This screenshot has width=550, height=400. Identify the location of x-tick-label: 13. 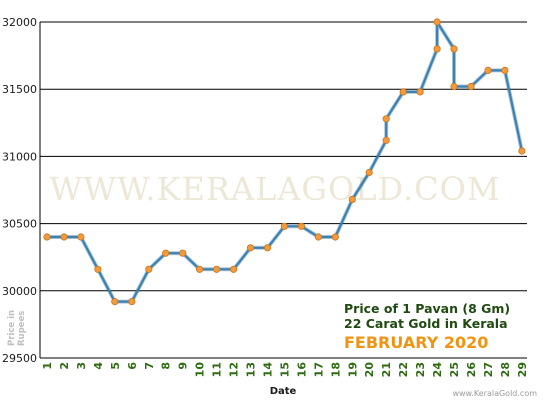
(251, 369).